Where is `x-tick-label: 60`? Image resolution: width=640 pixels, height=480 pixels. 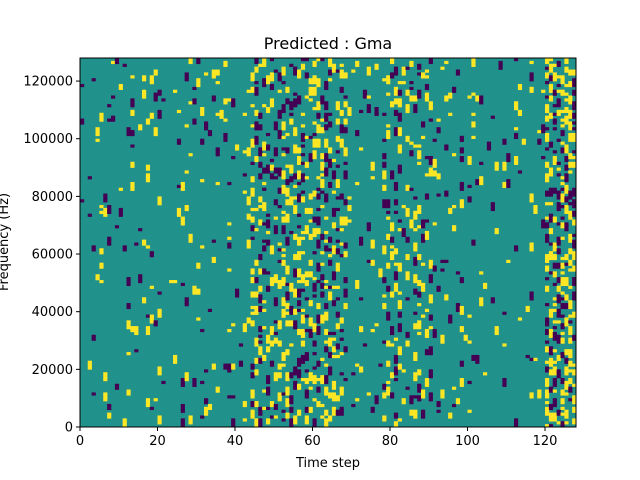
x-tick-label: 60 is located at coordinates (312, 441).